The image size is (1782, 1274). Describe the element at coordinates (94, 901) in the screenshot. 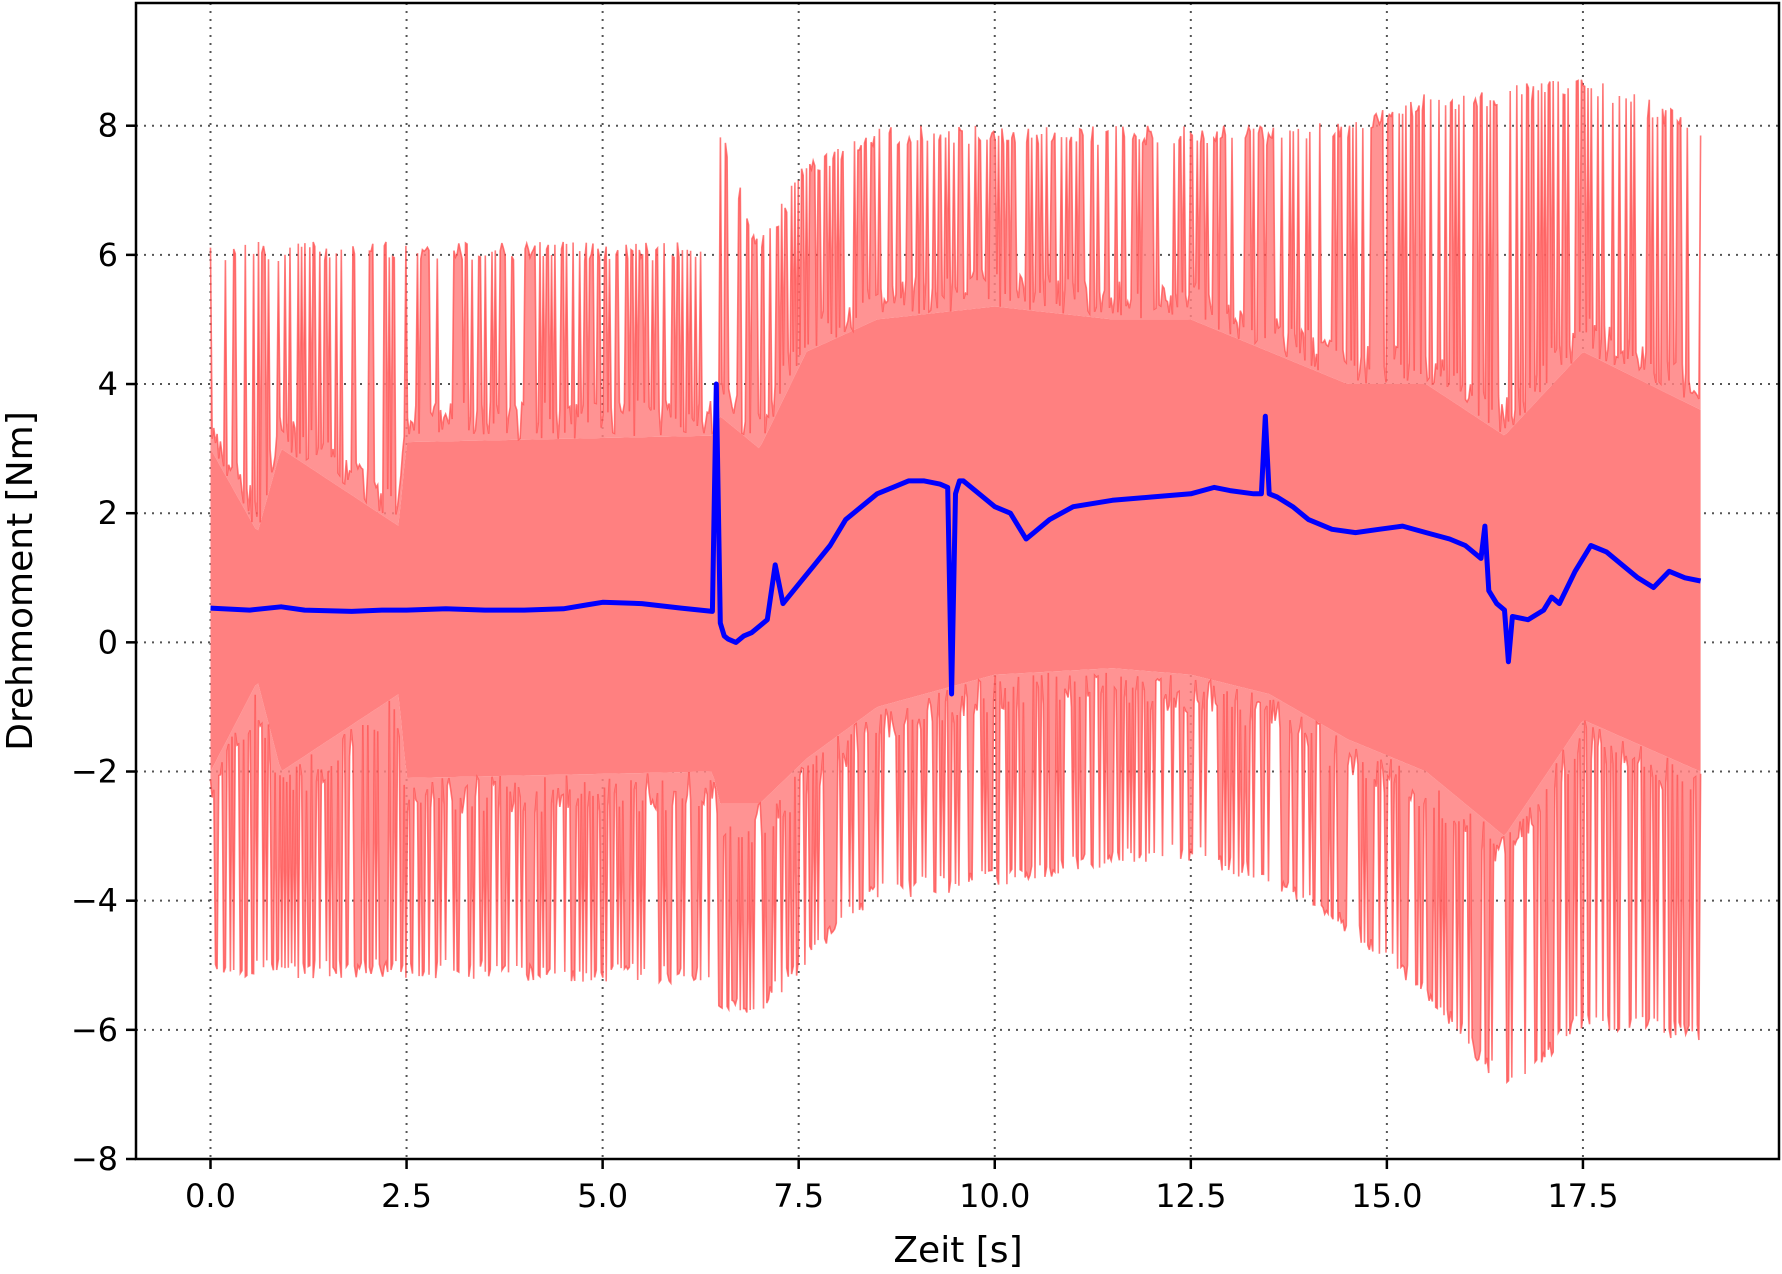

I see `y-tick-label: −4` at that location.